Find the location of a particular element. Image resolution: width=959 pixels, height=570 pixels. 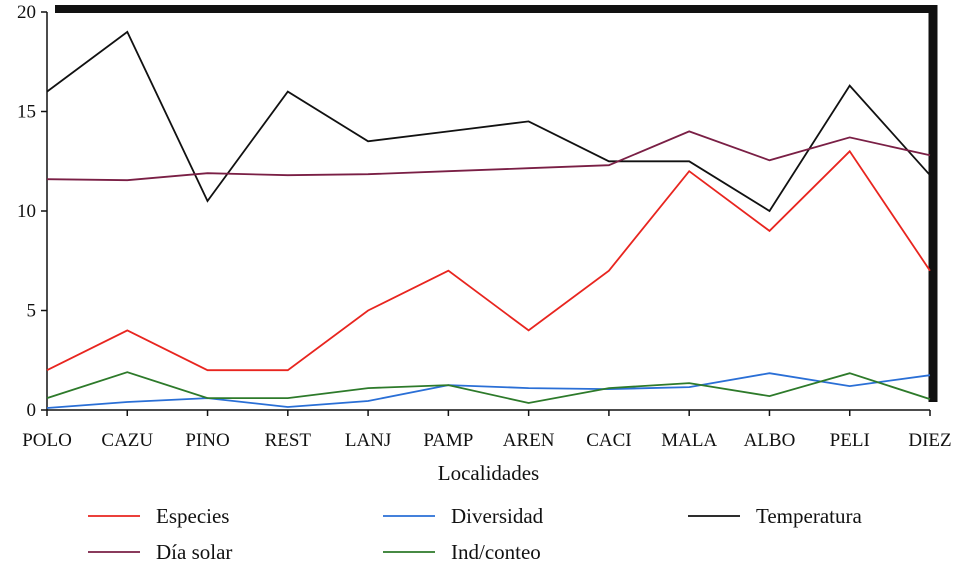

series-line-d-a-solar is located at coordinates (488, 156).